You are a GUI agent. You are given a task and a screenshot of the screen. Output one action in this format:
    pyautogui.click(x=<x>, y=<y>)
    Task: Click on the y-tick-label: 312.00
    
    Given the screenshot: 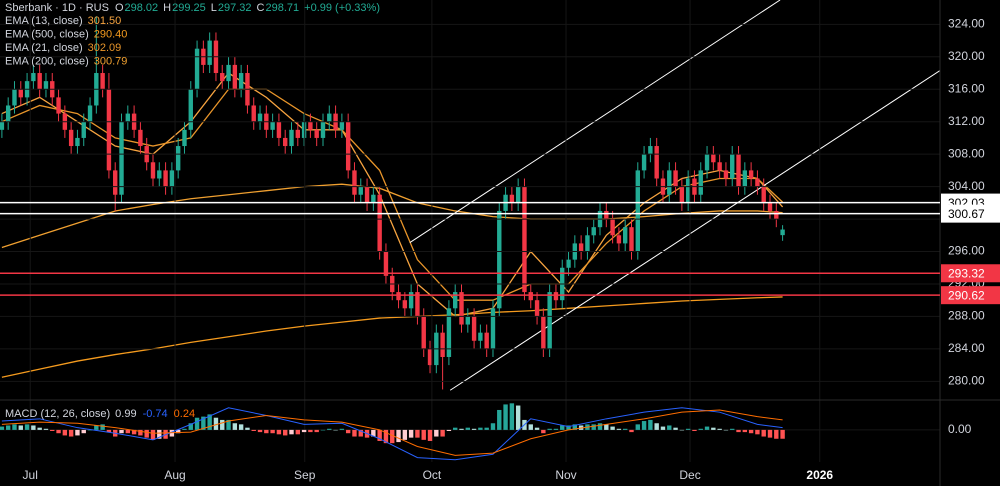 What is the action you would take?
    pyautogui.click(x=966, y=121)
    